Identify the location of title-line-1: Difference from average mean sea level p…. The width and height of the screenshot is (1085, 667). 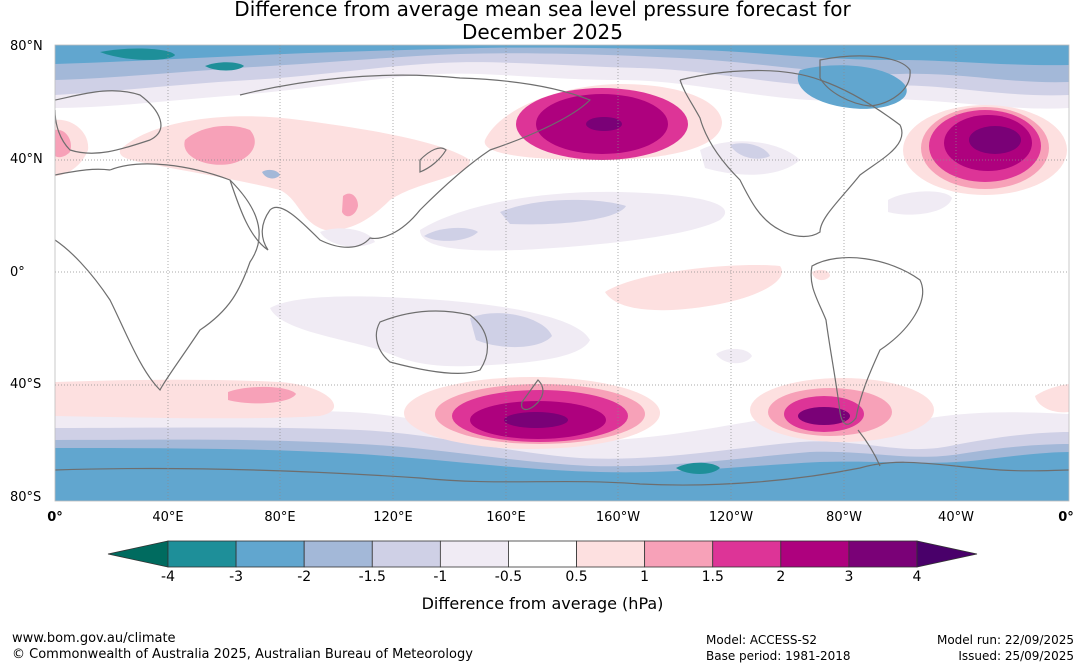
(542, 10).